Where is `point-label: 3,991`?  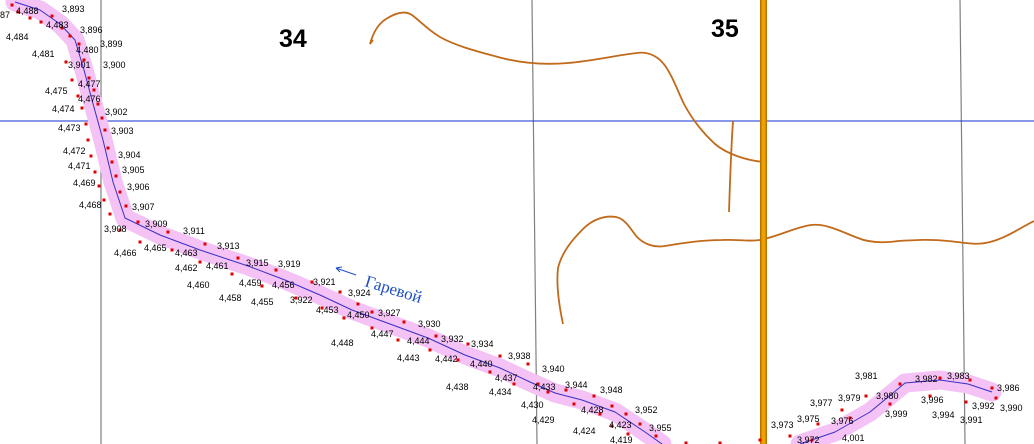
point-label: 3,991 is located at coordinates (971, 420).